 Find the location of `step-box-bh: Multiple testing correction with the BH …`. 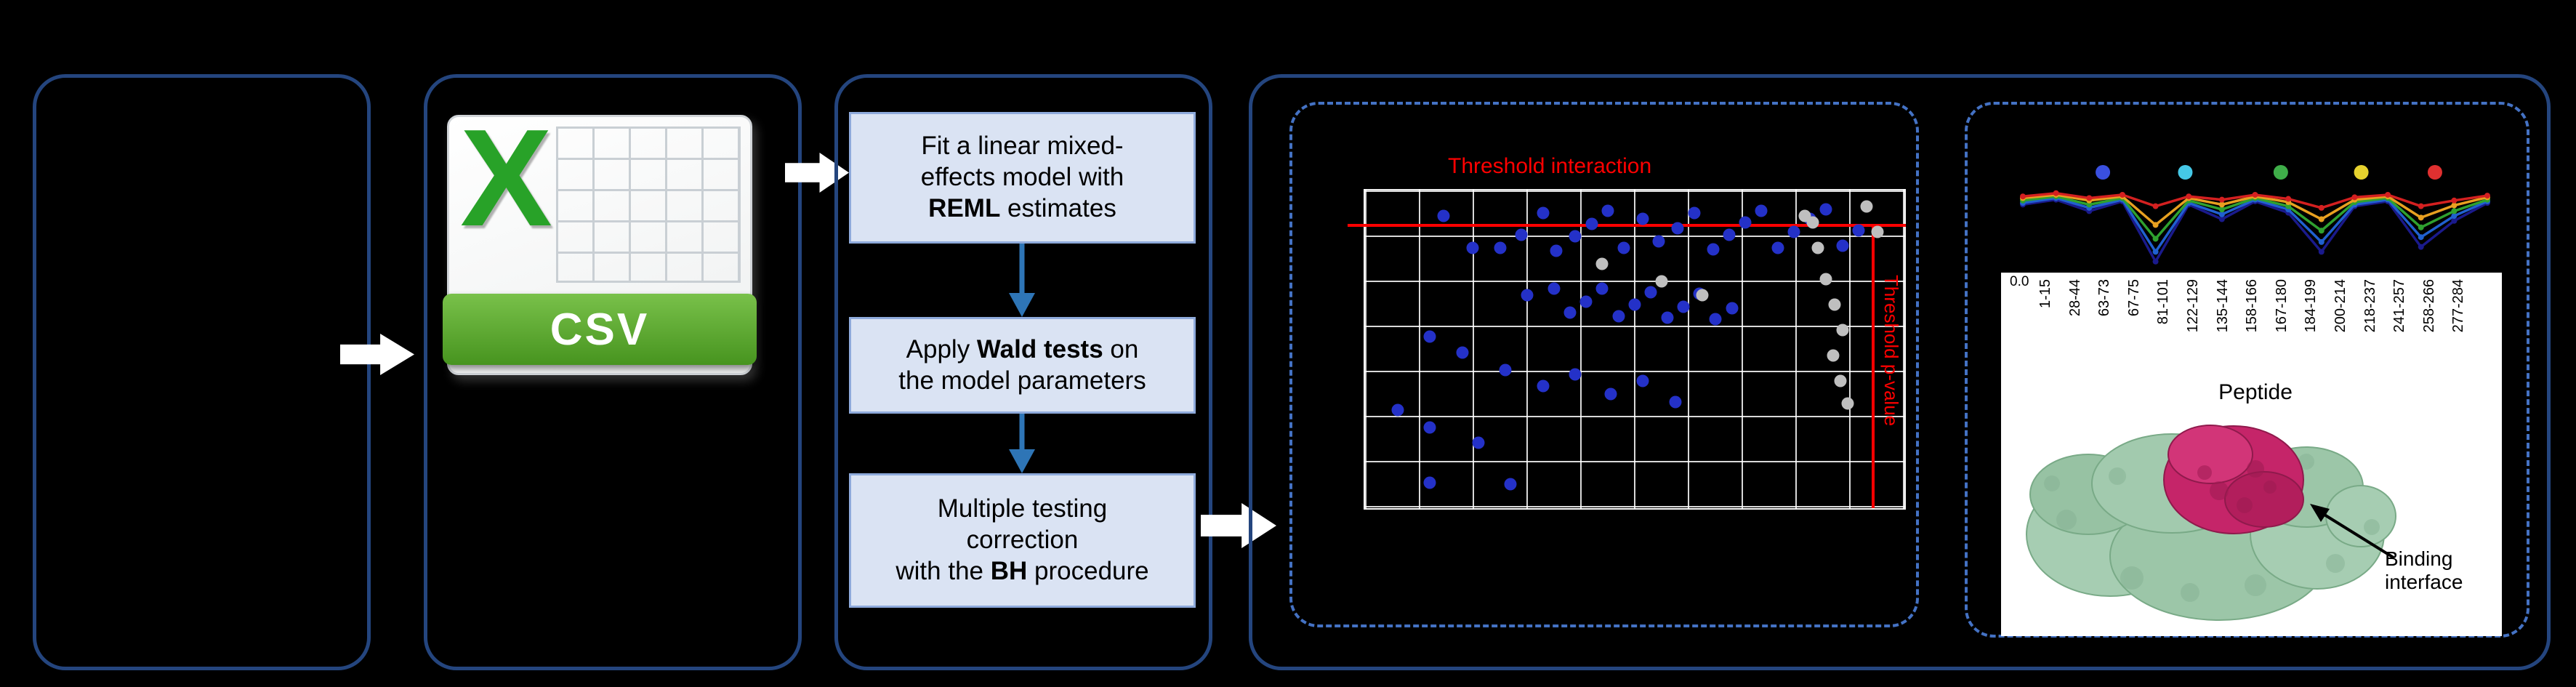

step-box-bh: Multiple testing correction with the BH … is located at coordinates (1022, 540).